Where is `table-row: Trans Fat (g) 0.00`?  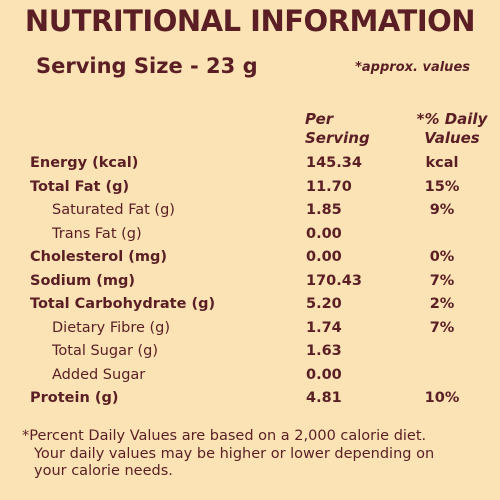 table-row: Trans Fat (g) 0.00 is located at coordinates (250, 235).